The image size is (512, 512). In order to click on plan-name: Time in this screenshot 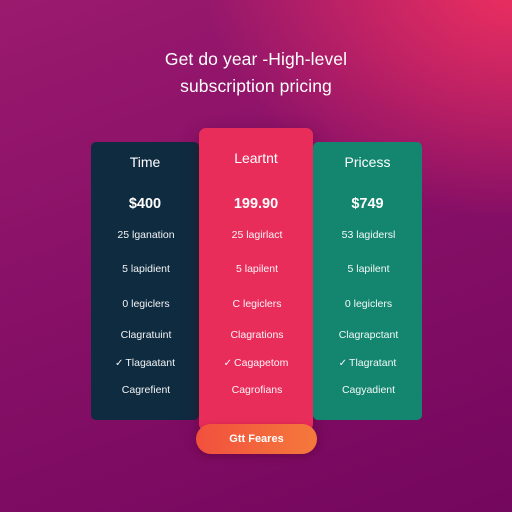, I will do `click(145, 162)`.